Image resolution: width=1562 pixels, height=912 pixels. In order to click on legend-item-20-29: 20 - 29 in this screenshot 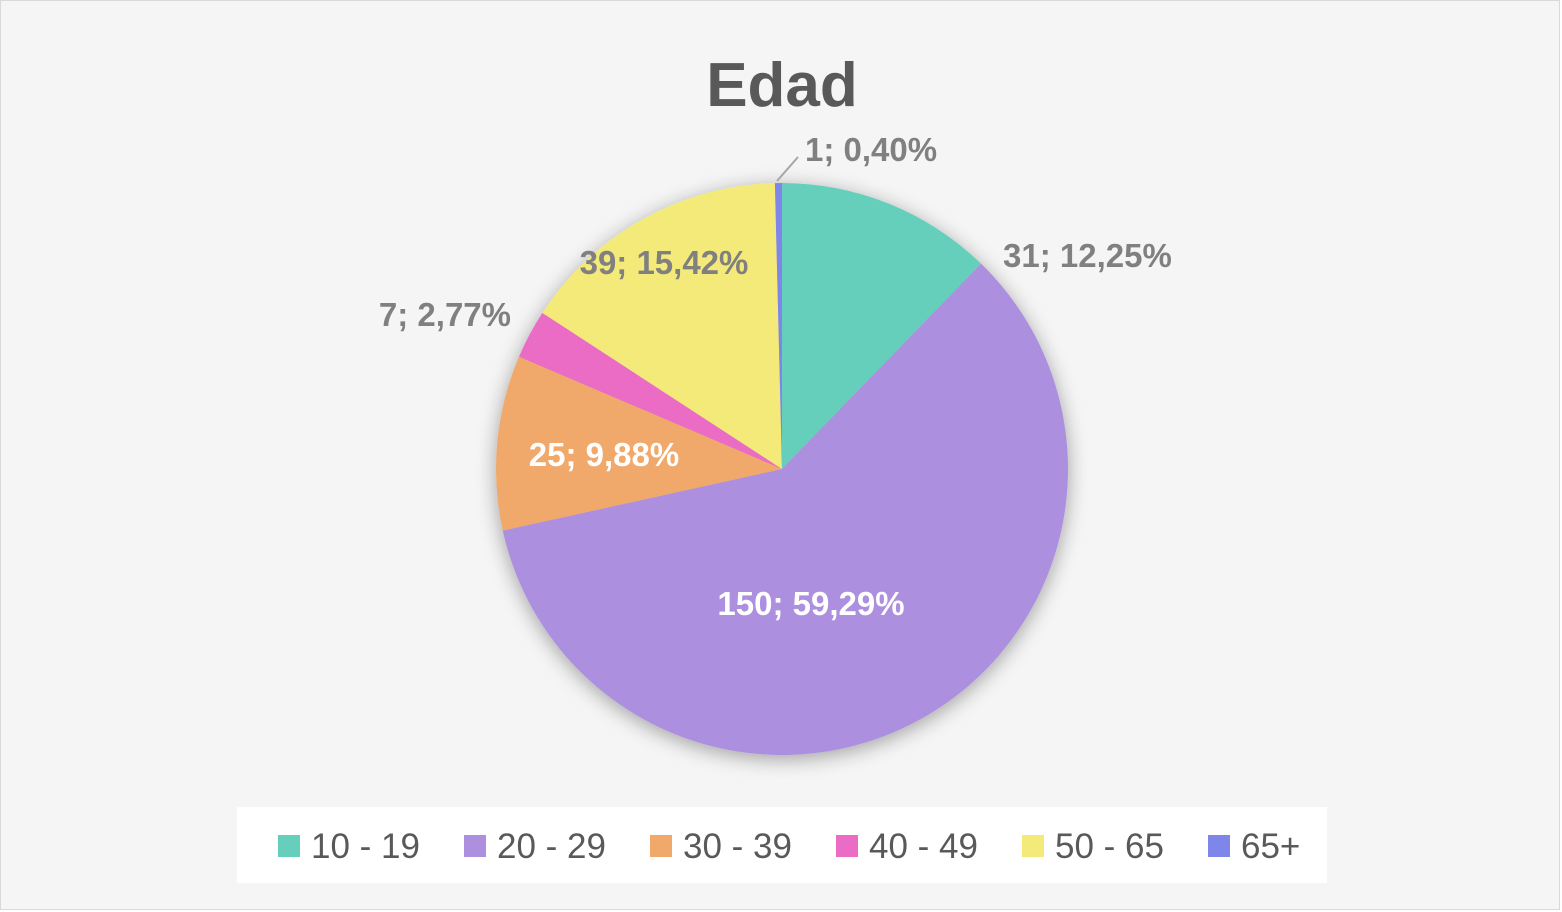, I will do `click(535, 846)`.